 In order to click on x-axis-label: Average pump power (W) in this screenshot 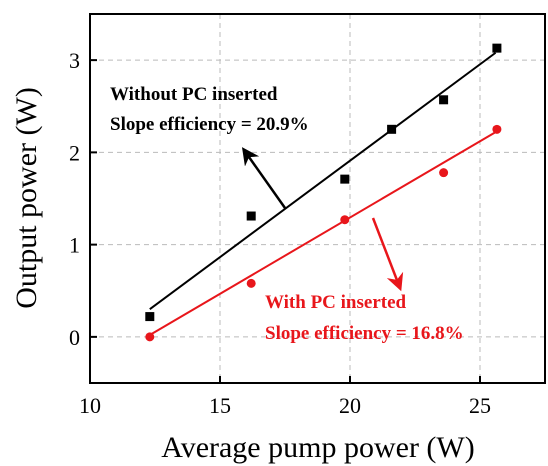, I will do `click(317, 447)`.